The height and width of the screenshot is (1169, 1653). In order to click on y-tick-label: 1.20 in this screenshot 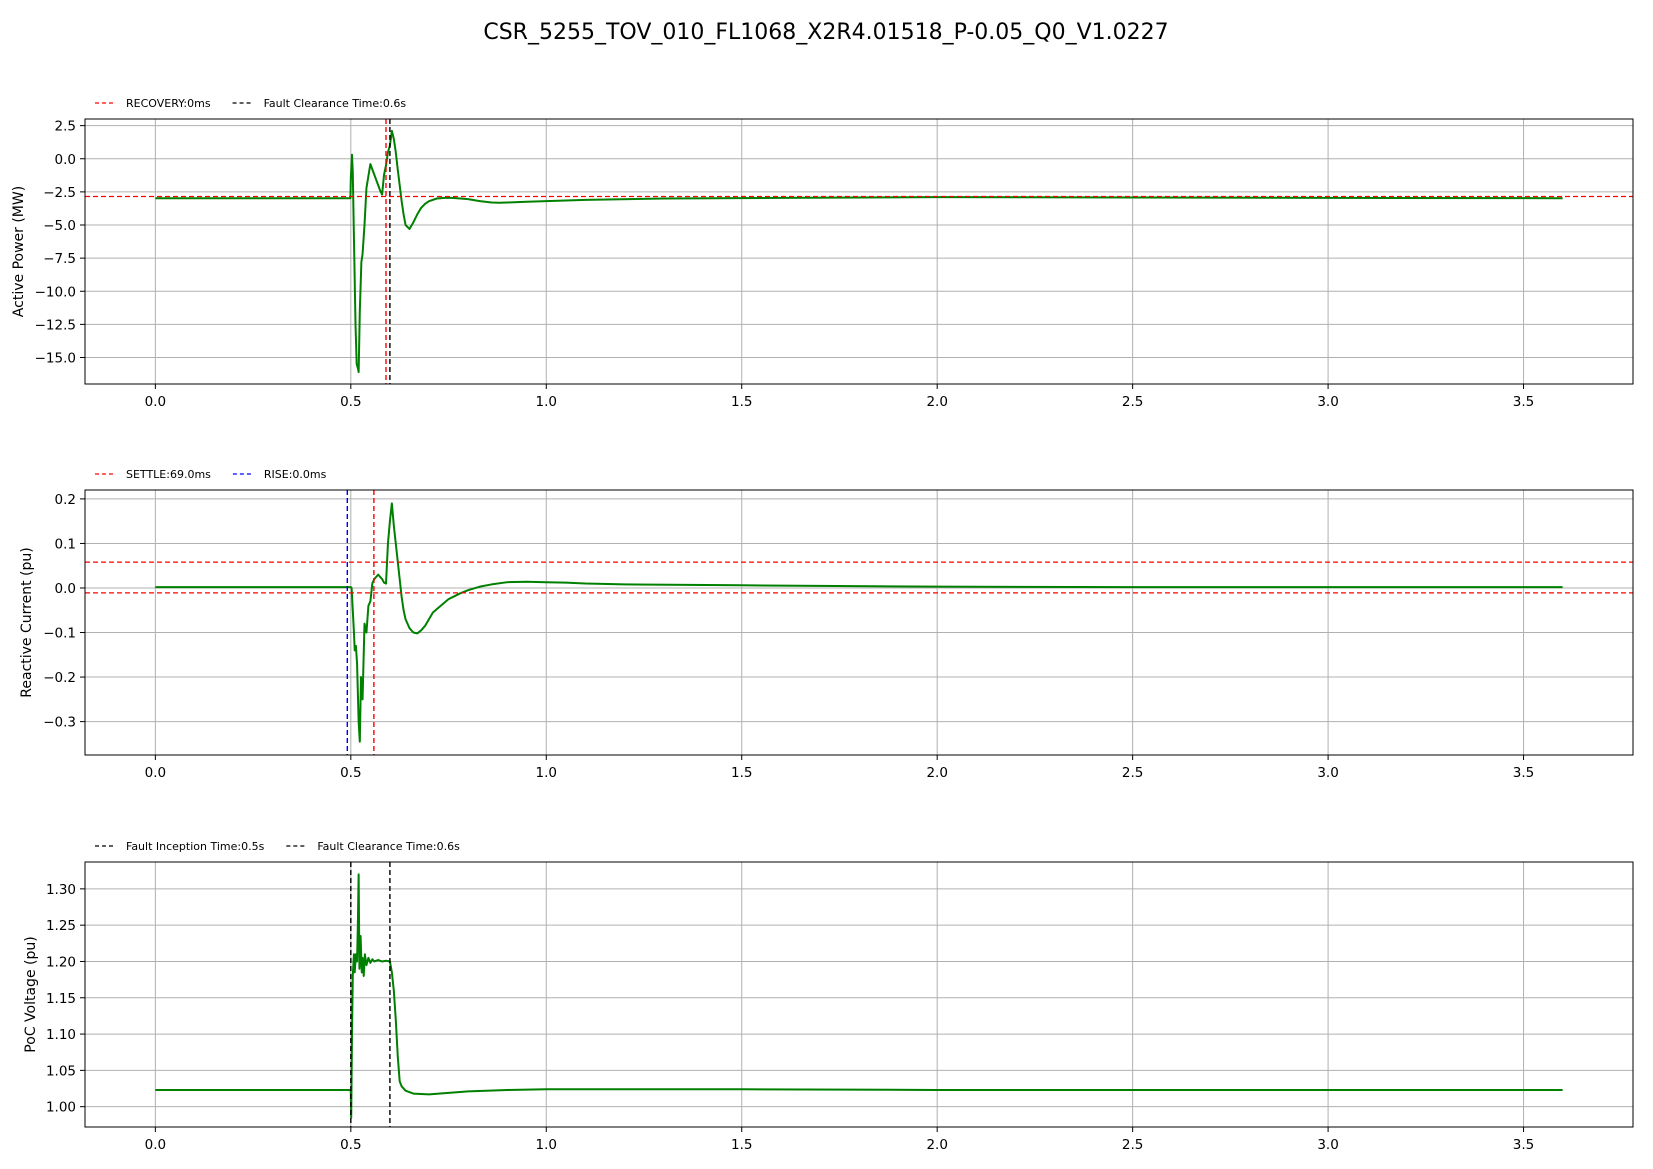, I will do `click(61, 962)`.